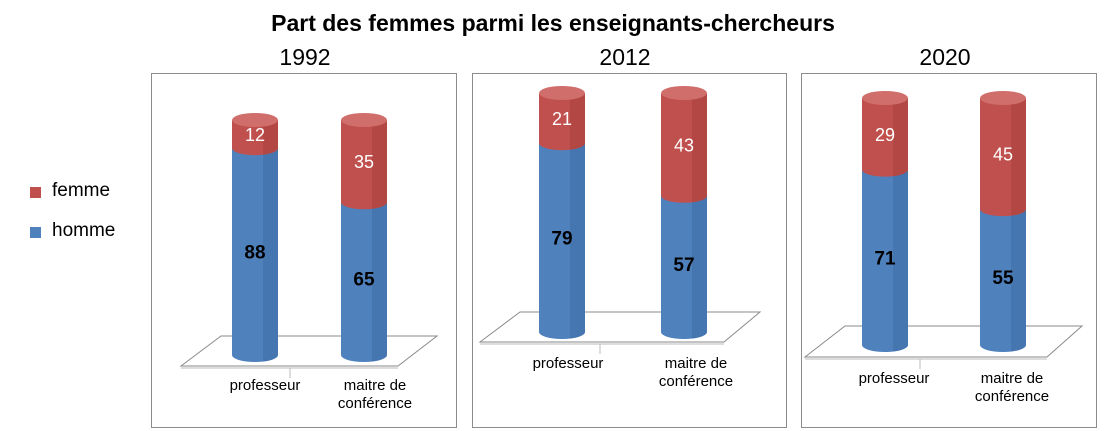 The width and height of the screenshot is (1106, 431). I want to click on category-label-2020-maitre: maitre de conférence, so click(1012, 387).